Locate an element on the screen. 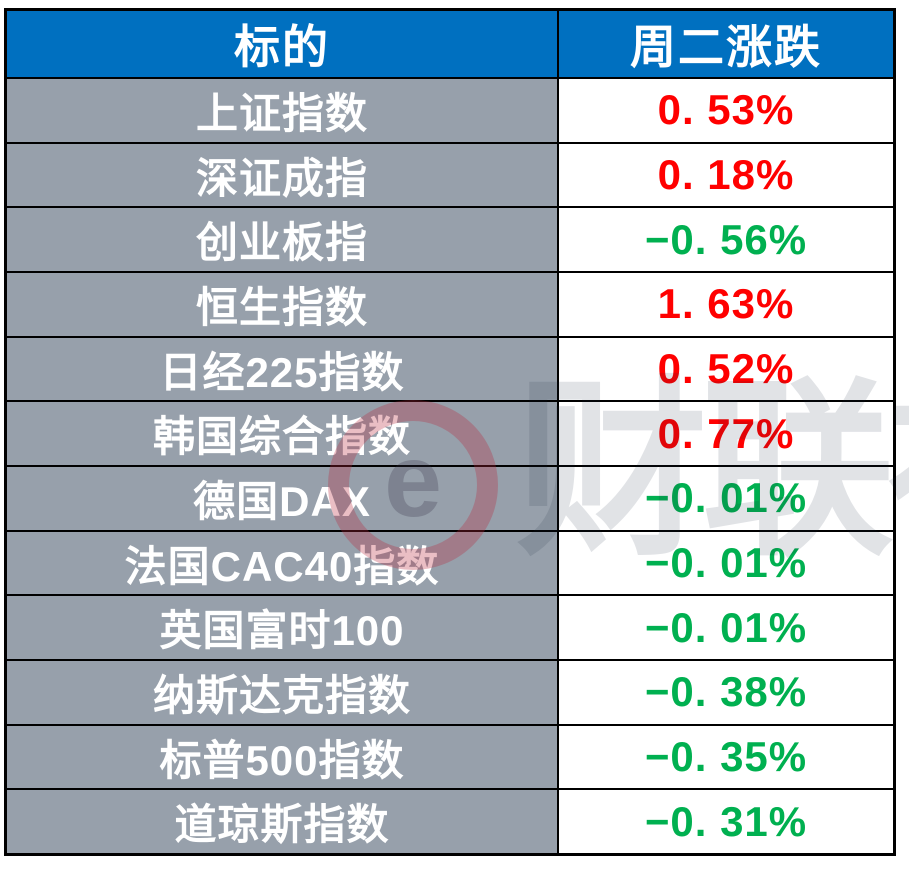 The width and height of the screenshot is (909, 877). index-name-cell: 深证成指 is located at coordinates (283, 175).